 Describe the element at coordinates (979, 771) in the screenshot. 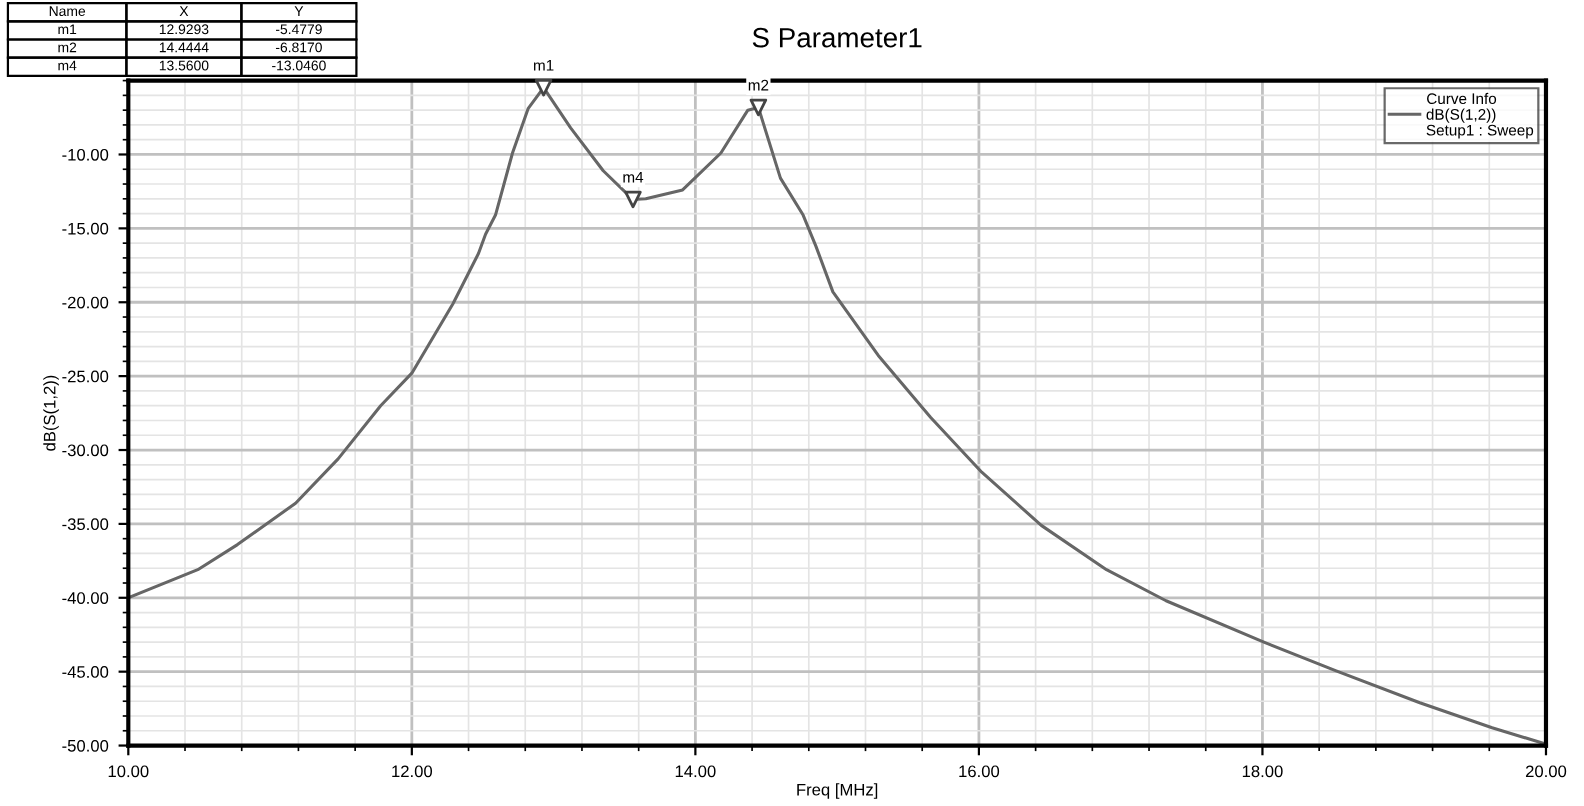

I see `x-tick-label: 16.00` at that location.